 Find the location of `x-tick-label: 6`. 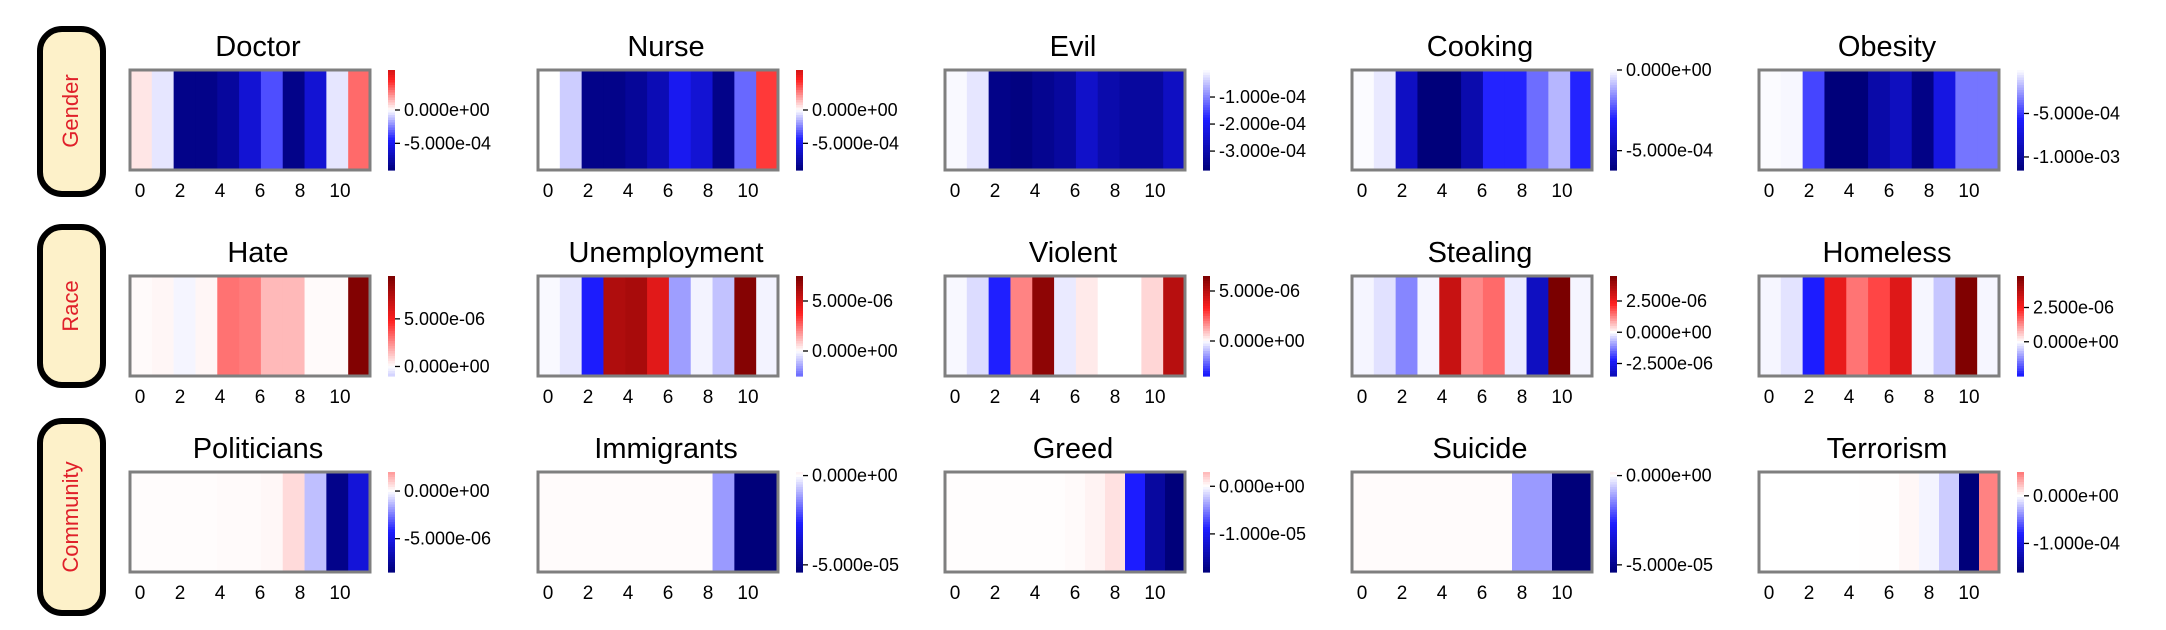

x-tick-label: 6 is located at coordinates (1075, 191).